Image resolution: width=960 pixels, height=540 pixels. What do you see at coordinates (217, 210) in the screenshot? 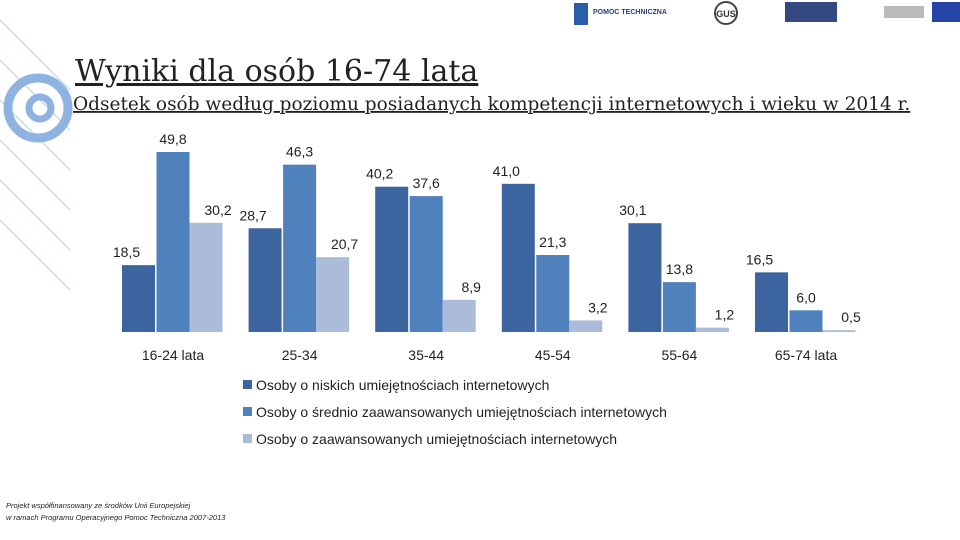
I see `data-label: 30,2` at bounding box center [217, 210].